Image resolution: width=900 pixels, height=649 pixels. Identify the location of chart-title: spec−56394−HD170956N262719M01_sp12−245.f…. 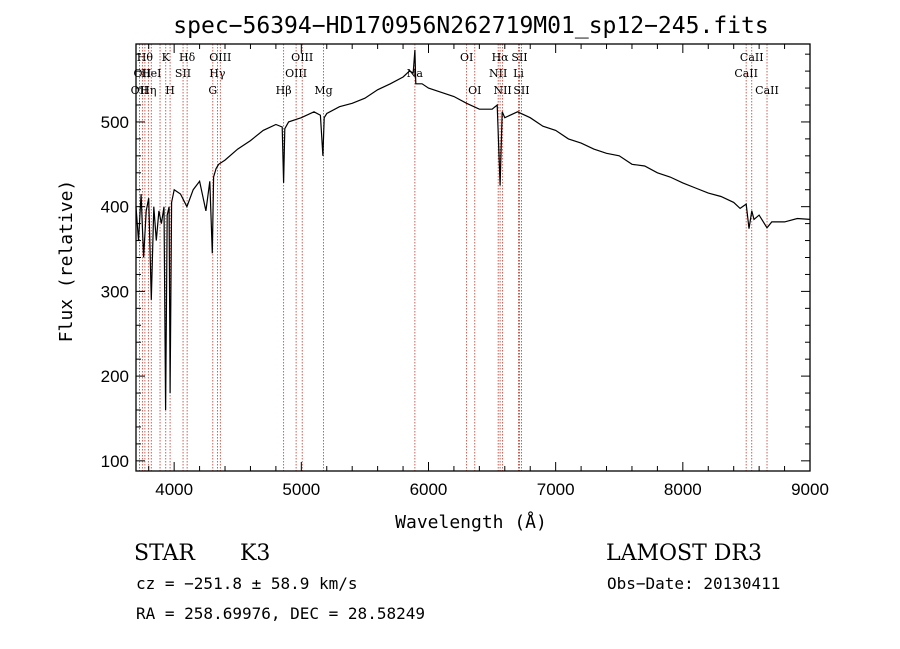
(470, 26).